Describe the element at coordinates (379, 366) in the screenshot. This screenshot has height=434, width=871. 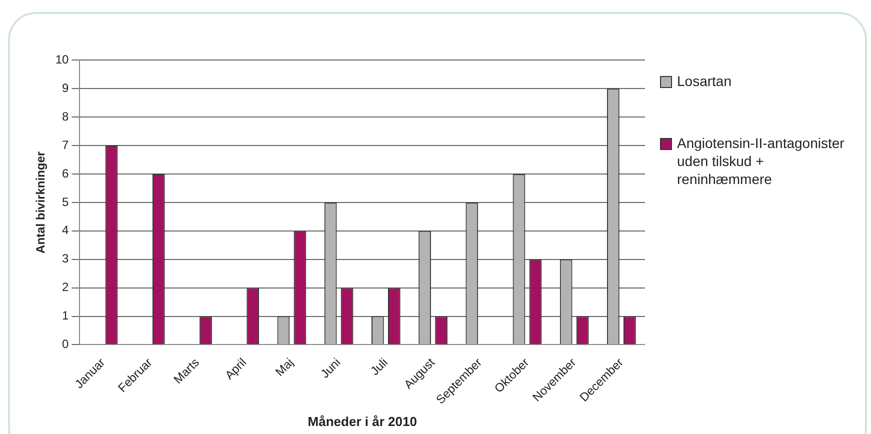
I see `x-tick-label: Juli` at that location.